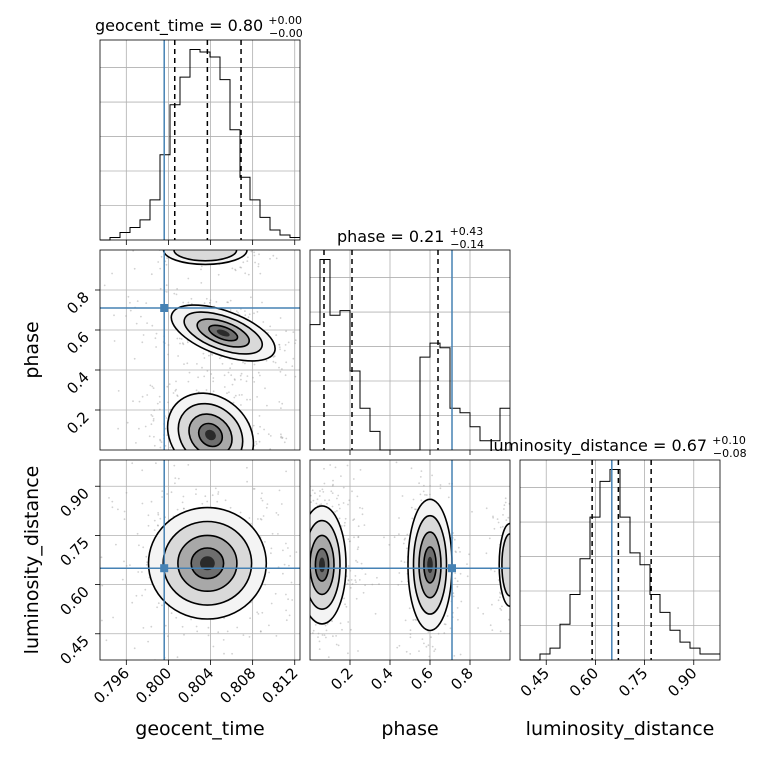 Image resolution: width=760 pixels, height=764 pixels. Describe the element at coordinates (452, 568) in the screenshot. I see `truth-marker-phase-vs-luminosity-distance` at that location.